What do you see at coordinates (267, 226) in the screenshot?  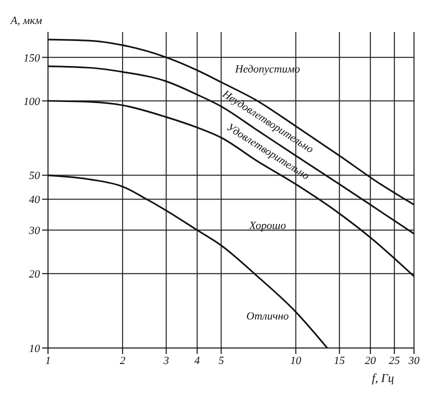 I see `annotation: Хорошо` at bounding box center [267, 226].